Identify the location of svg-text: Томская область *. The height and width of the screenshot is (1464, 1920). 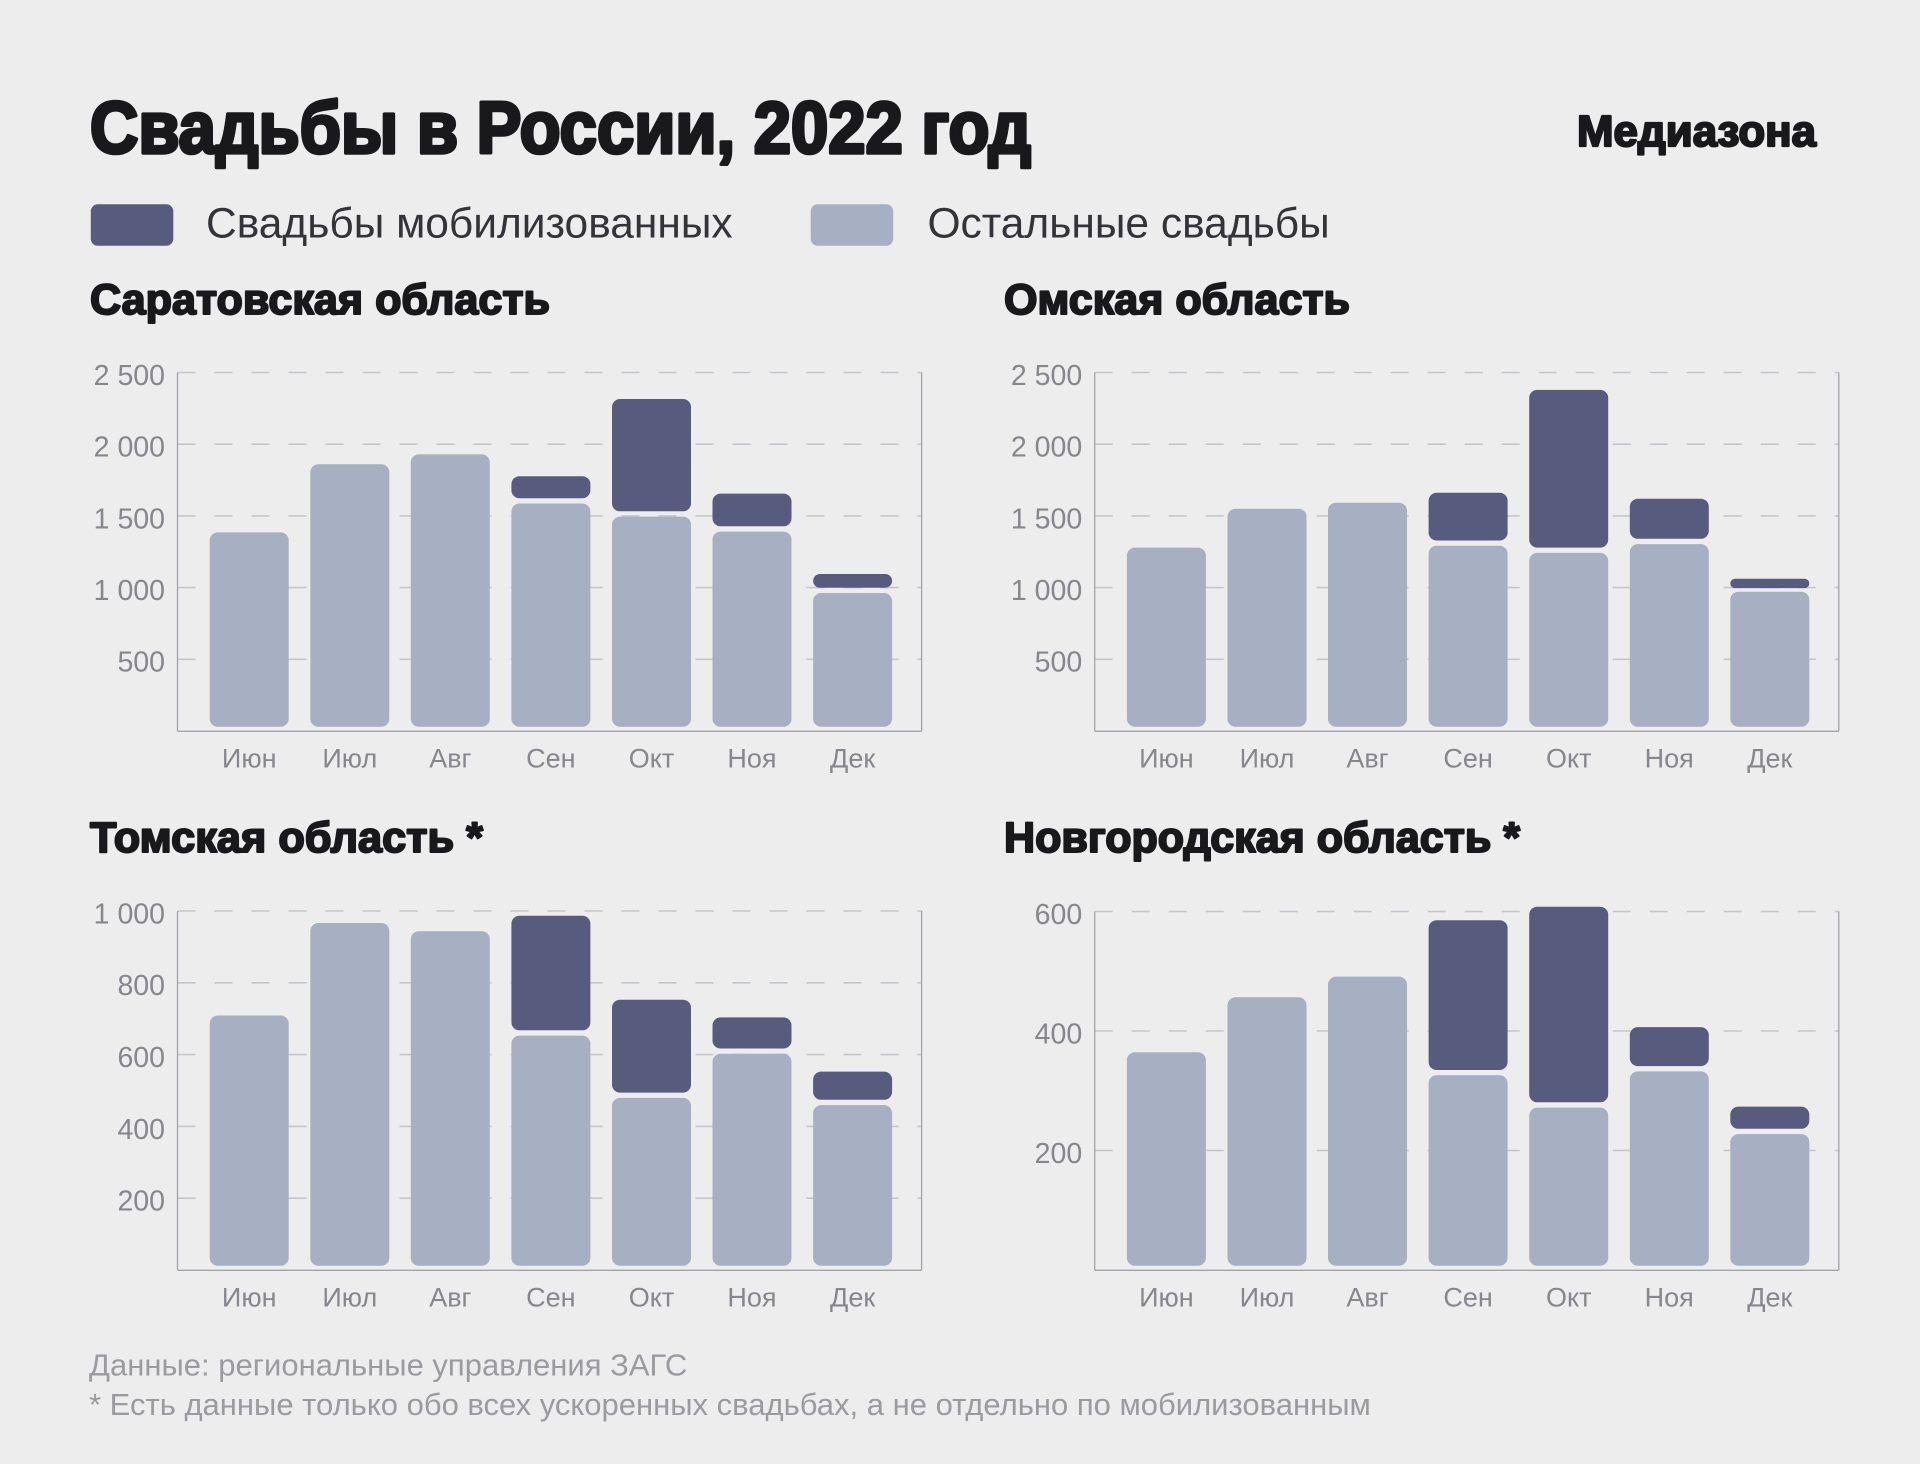
(286, 838).